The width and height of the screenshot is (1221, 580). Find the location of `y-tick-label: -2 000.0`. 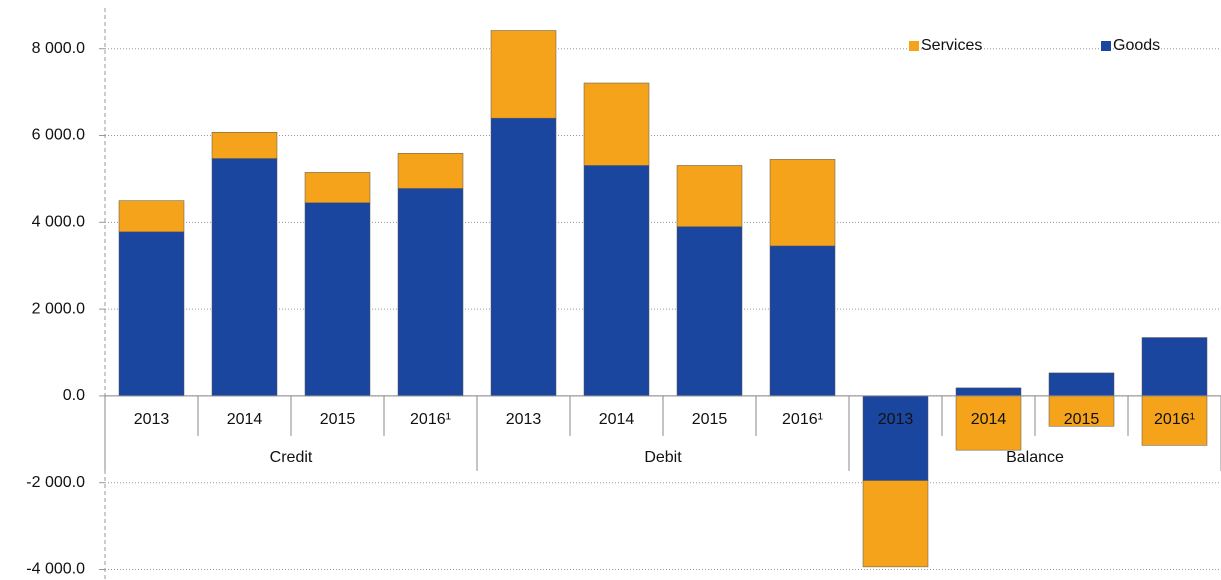

y-tick-label: -2 000.0 is located at coordinates (55, 482).